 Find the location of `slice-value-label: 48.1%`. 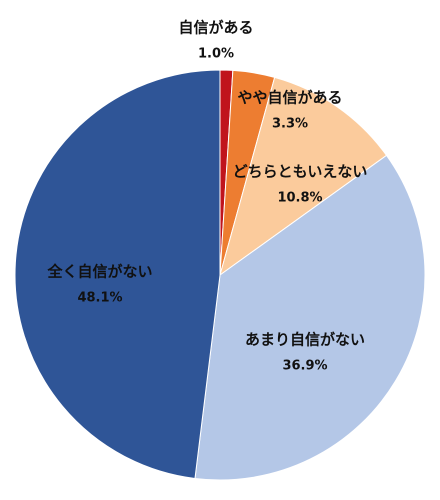

slice-value-label: 48.1% is located at coordinates (99, 298).